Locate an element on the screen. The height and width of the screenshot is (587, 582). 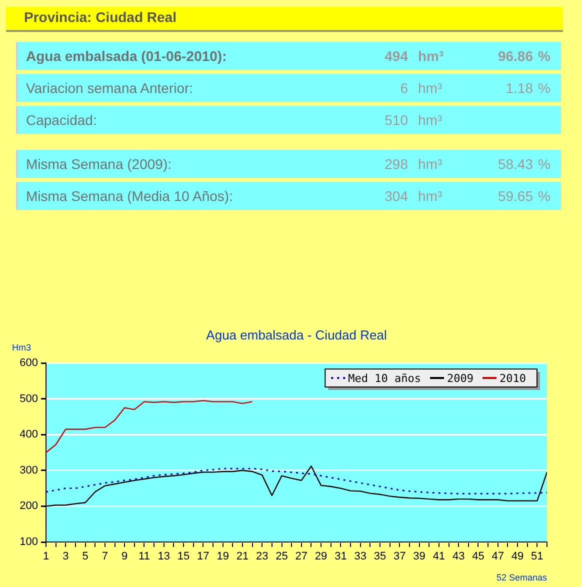
x-tick-label: 11 is located at coordinates (144, 556).